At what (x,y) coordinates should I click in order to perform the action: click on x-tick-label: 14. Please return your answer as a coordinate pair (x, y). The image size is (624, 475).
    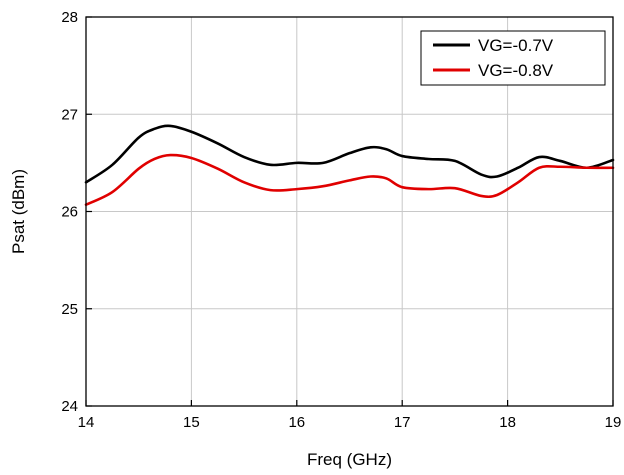
    Looking at the image, I should click on (86, 422).